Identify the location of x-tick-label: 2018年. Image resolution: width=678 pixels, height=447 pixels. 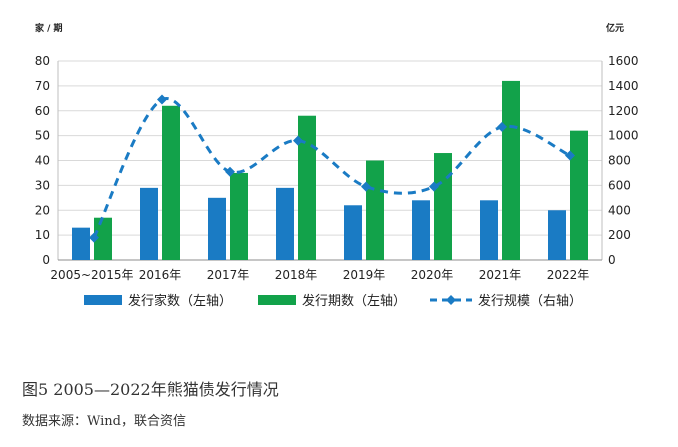
(296, 275).